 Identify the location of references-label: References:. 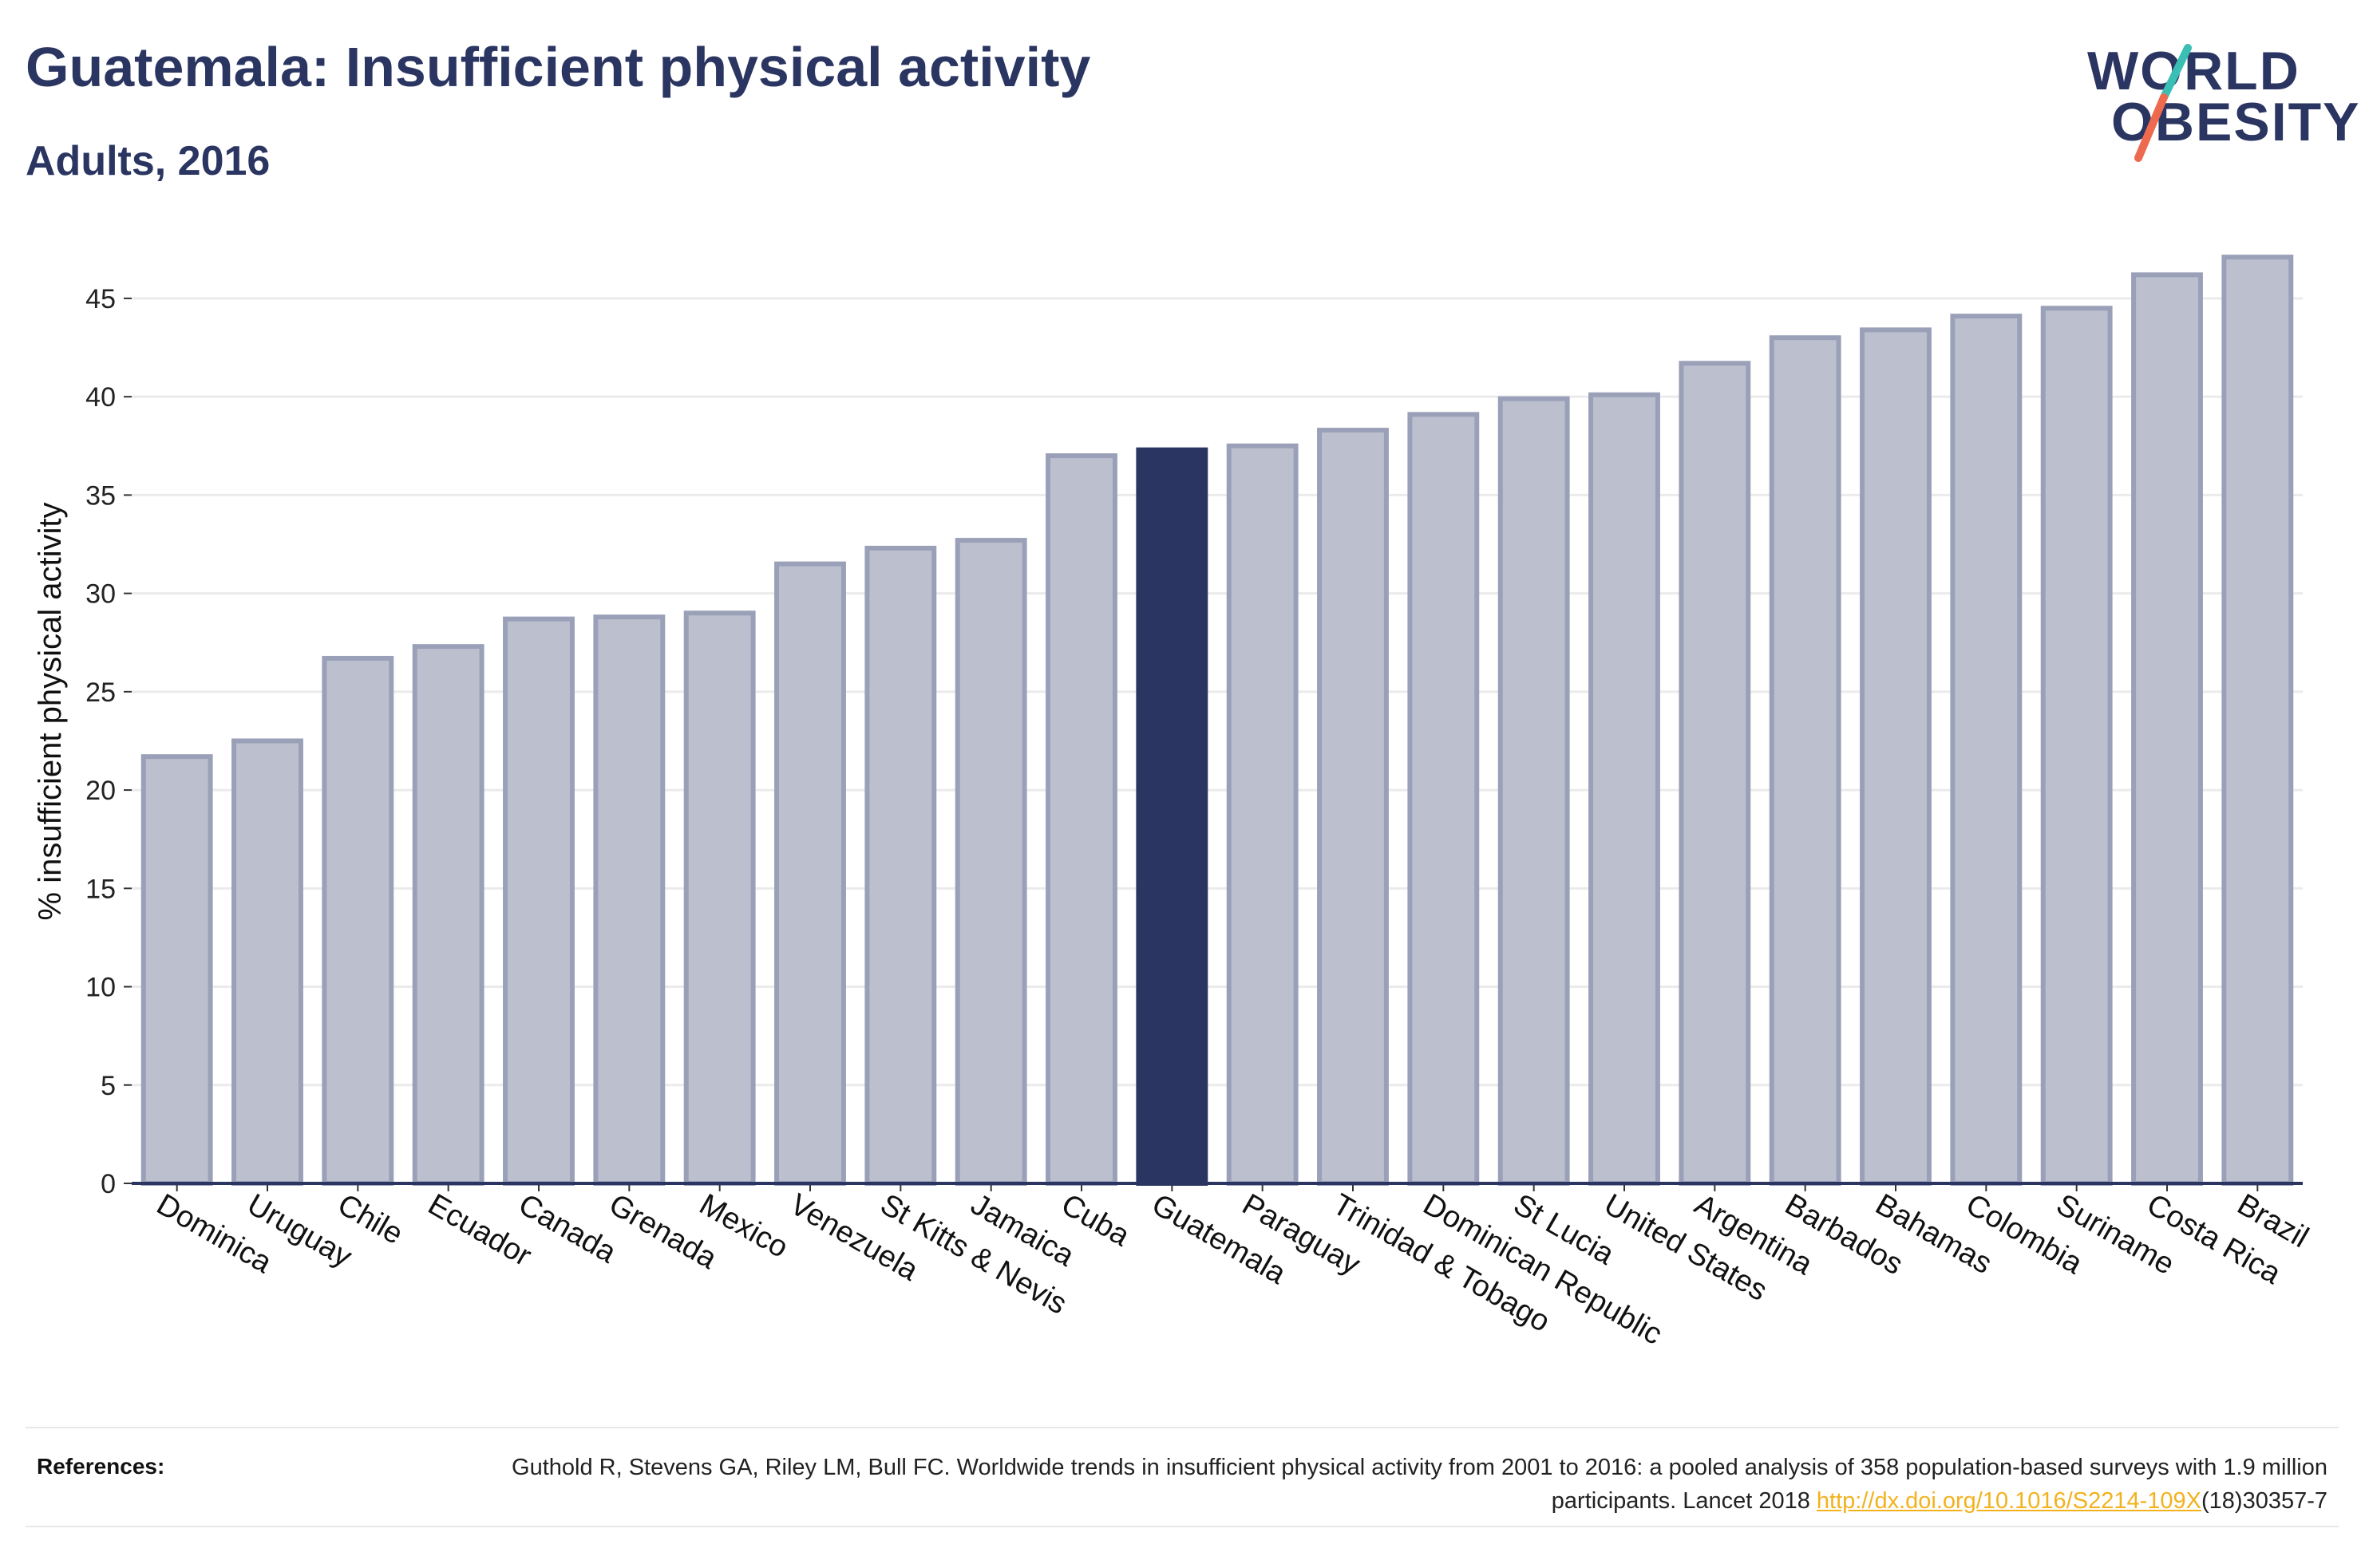
(101, 1466).